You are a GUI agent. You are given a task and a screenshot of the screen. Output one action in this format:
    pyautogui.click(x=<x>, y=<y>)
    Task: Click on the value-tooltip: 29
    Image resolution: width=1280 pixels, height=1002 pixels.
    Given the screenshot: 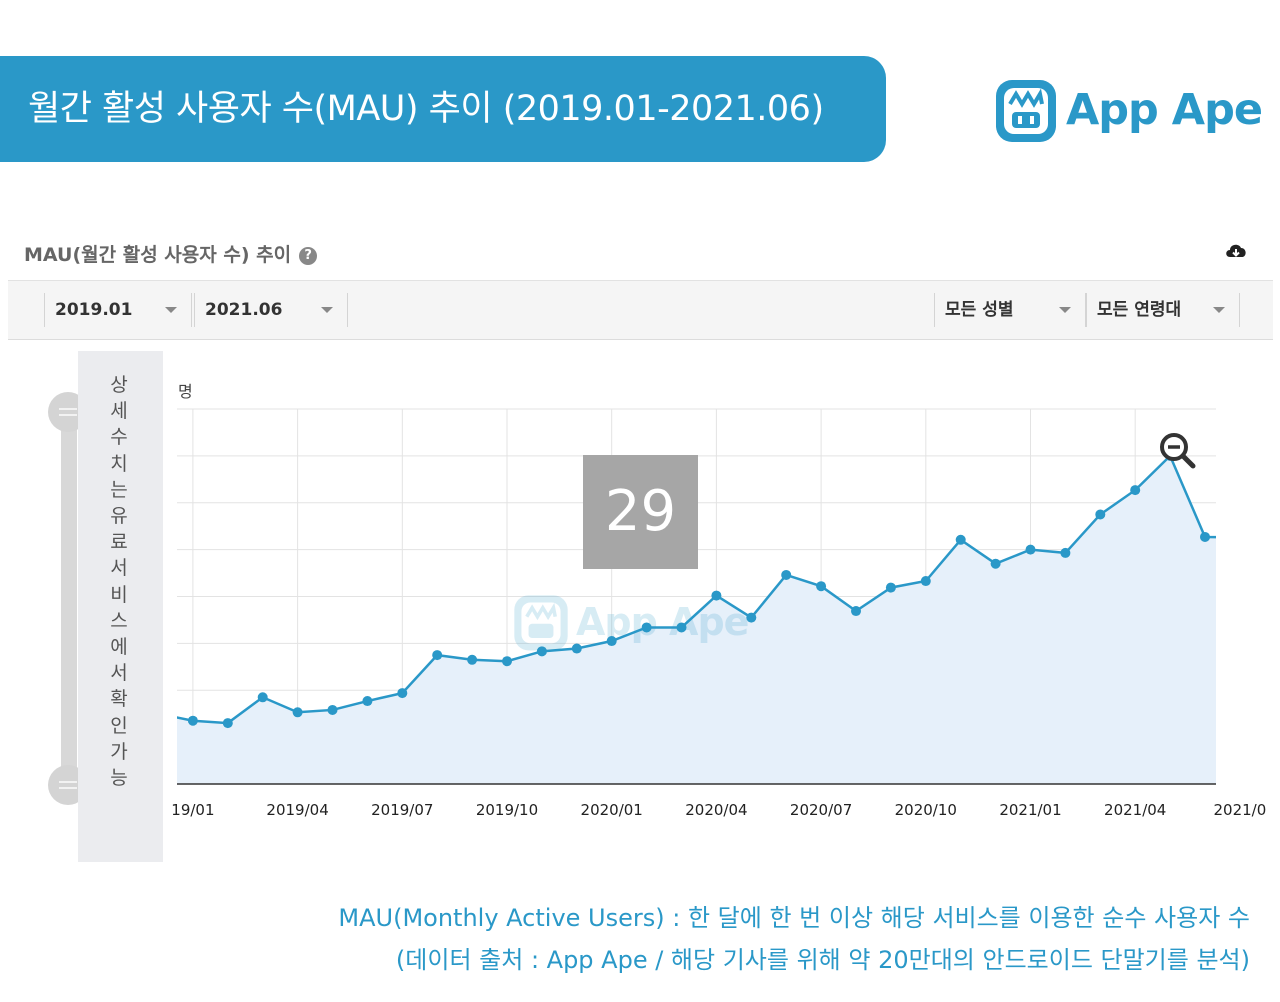 What is the action you would take?
    pyautogui.click(x=640, y=512)
    